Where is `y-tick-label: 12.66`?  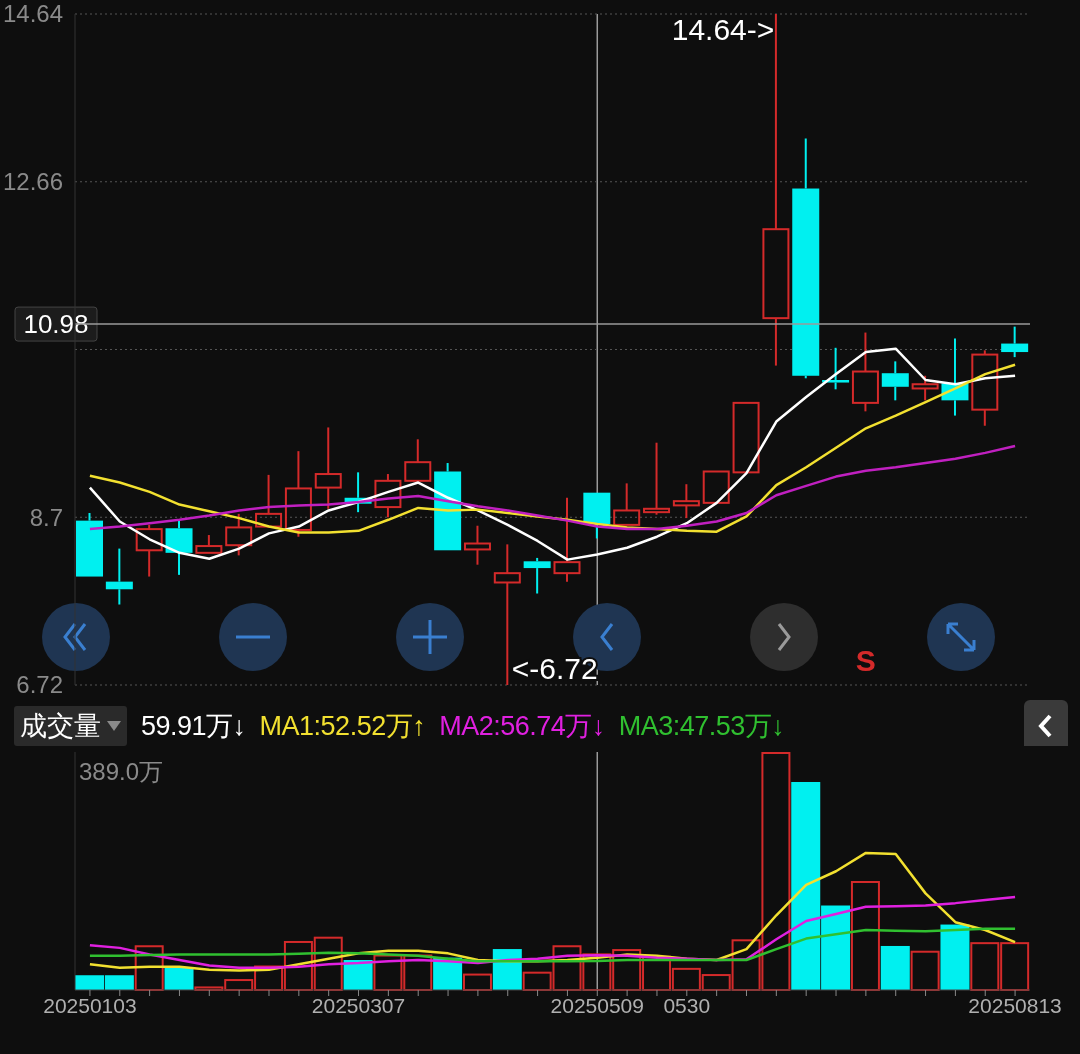 y-tick-label: 12.66 is located at coordinates (32, 182).